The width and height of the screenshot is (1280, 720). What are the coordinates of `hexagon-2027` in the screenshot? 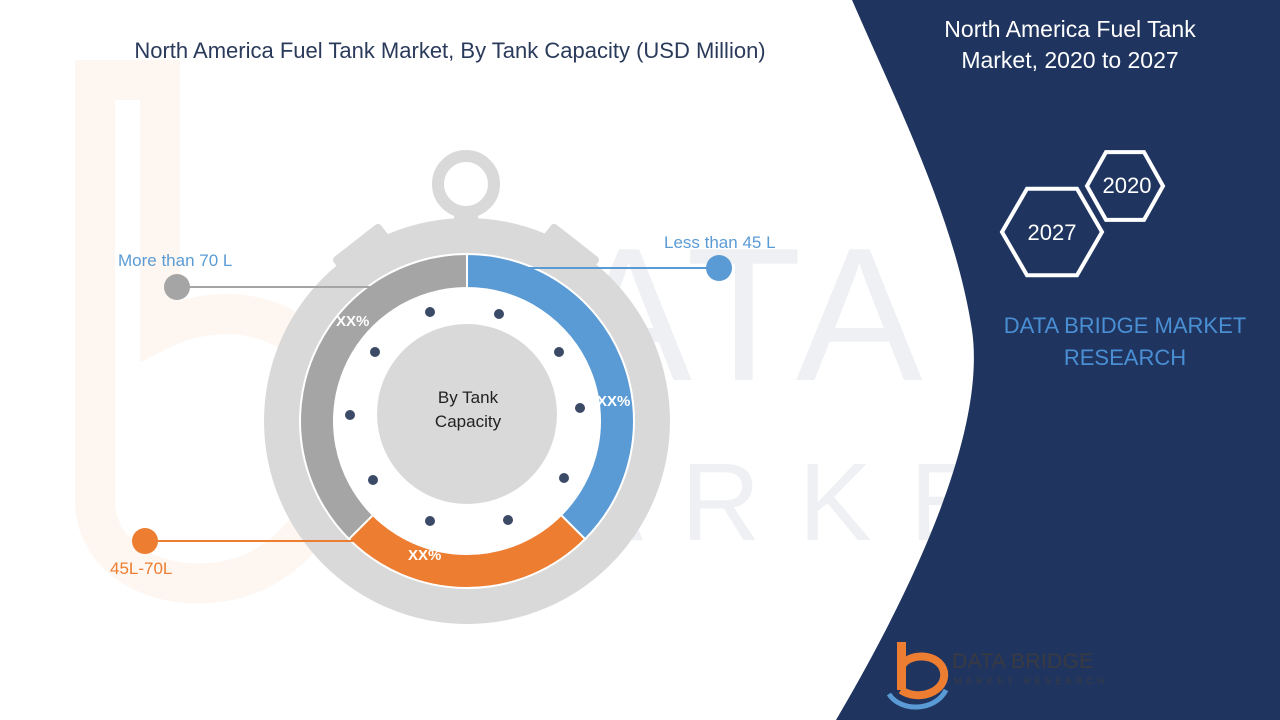 It's located at (1052, 232).